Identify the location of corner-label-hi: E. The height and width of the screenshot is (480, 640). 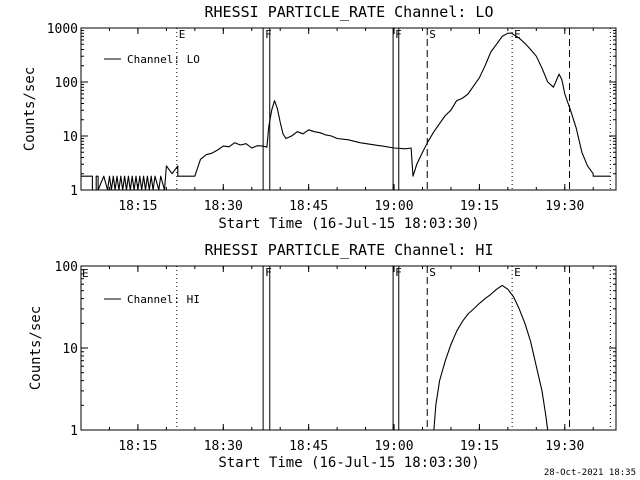
(85, 273).